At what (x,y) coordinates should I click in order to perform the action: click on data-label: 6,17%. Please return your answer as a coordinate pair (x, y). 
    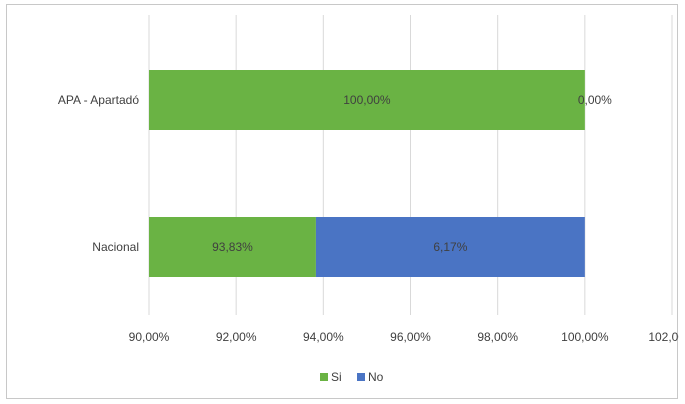
    Looking at the image, I should click on (450, 247).